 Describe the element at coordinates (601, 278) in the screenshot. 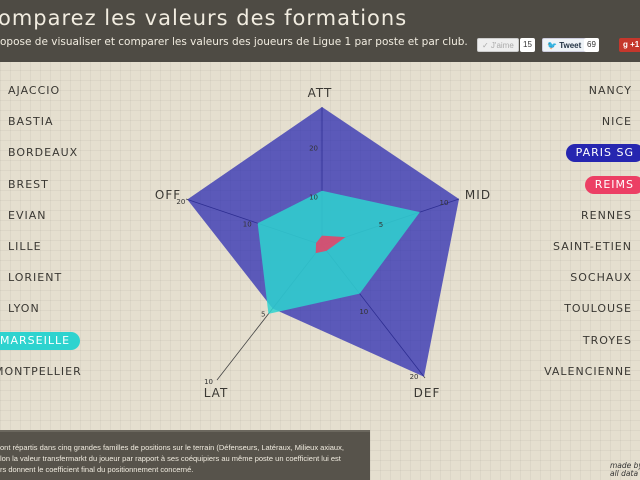

I see `club-sochaux: SOCHAUX` at that location.